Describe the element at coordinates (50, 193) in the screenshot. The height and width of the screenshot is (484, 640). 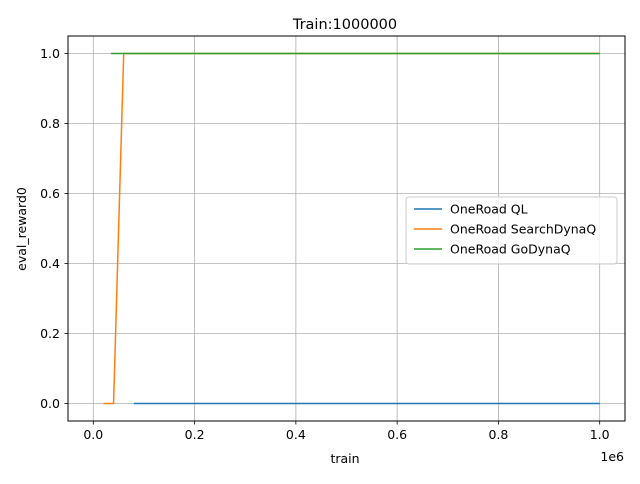
I see `y-tick-label: 0.6` at that location.